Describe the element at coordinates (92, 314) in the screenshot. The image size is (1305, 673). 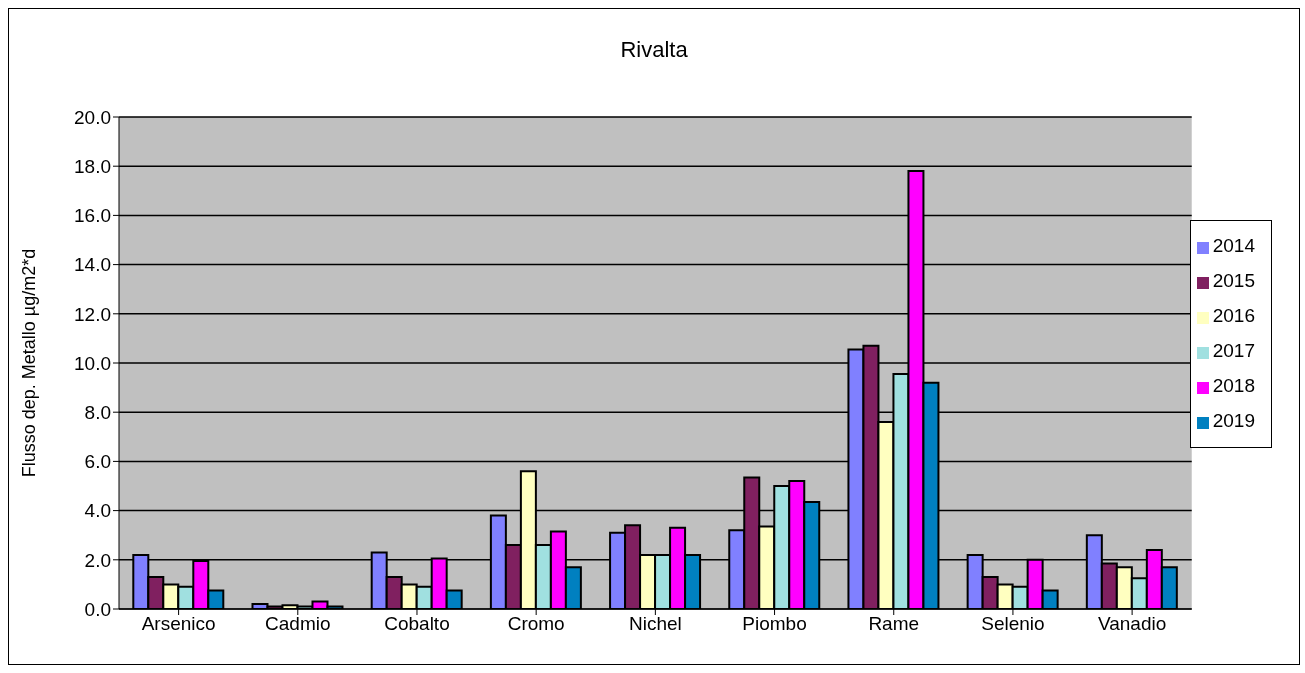
I see `y-tick-label: 12.0` at that location.